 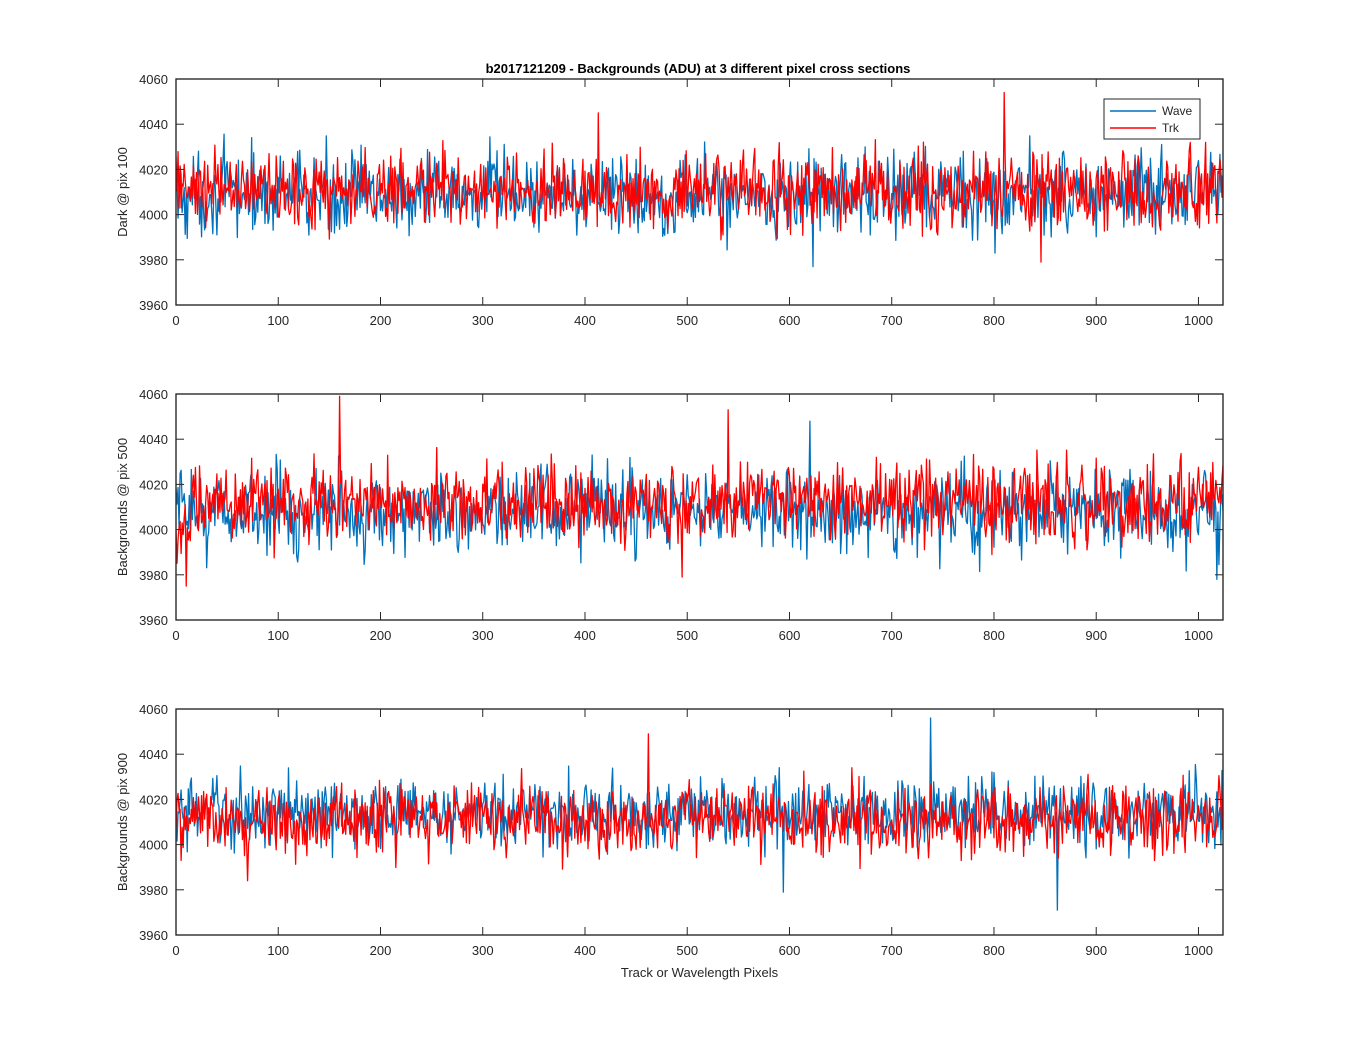 I want to click on legend-box, so click(x=1152, y=119).